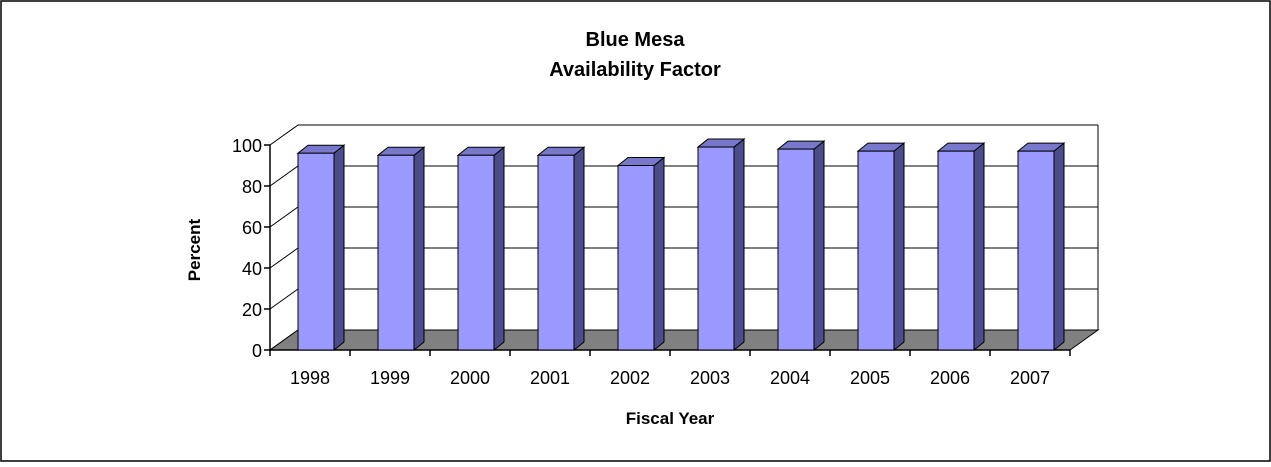 Image resolution: width=1271 pixels, height=467 pixels. I want to click on x-tick-label: 2006, so click(950, 378).